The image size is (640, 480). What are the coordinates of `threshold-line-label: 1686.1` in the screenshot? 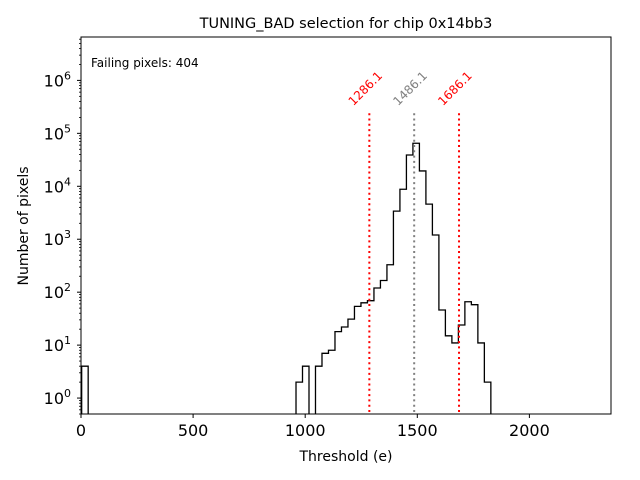 It's located at (455, 89).